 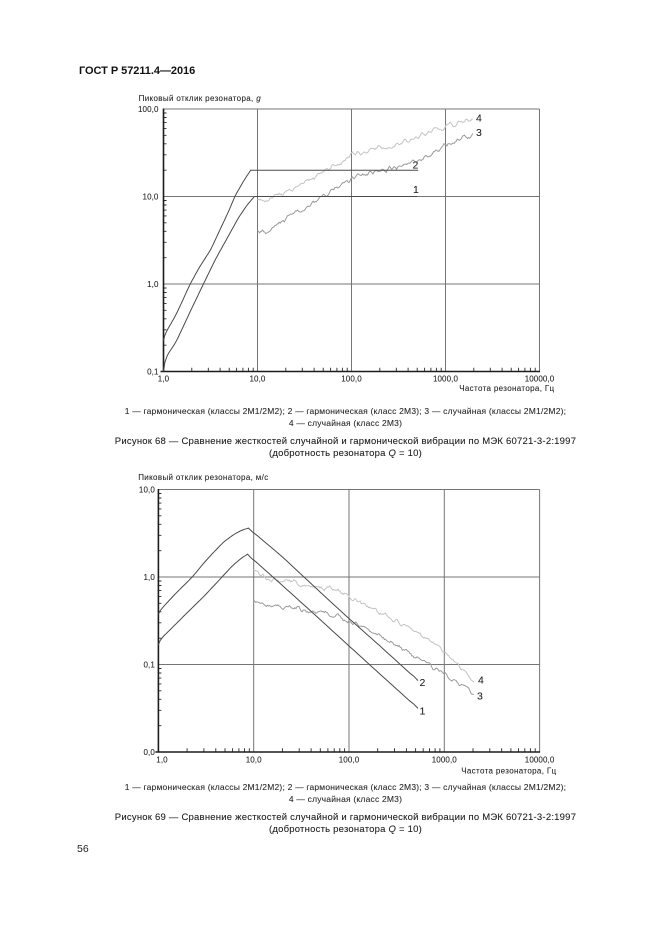 What do you see at coordinates (149, 752) in the screenshot?
I see `svg-text: 0,0` at bounding box center [149, 752].